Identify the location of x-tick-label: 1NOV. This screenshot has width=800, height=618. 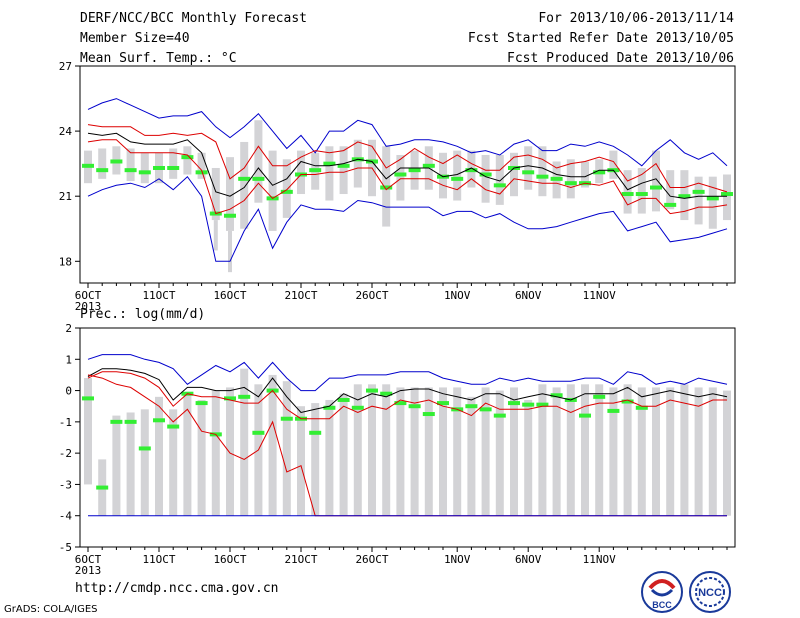
(457, 559).